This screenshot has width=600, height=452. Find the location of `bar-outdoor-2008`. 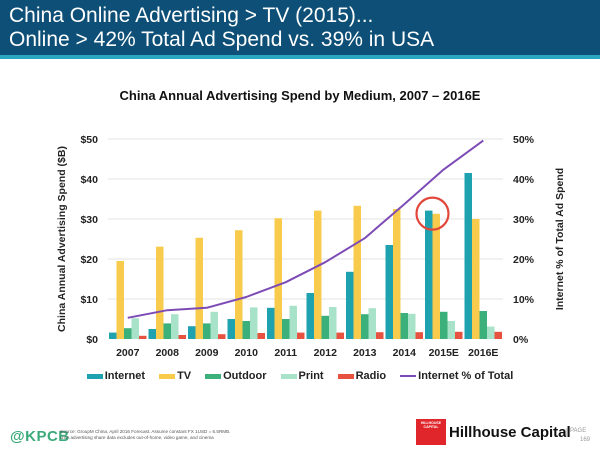

bar-outdoor-2008 is located at coordinates (167, 331).